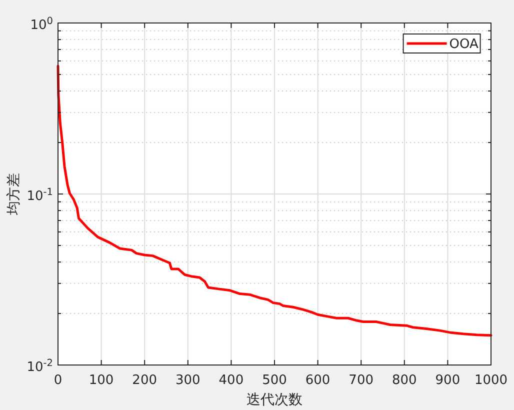 This screenshot has width=514, height=410. I want to click on x-tick-label: 100, so click(101, 380).